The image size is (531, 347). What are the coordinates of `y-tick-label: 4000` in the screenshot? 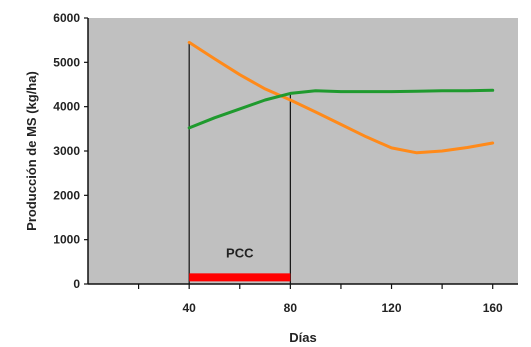 It's located at (66, 107).